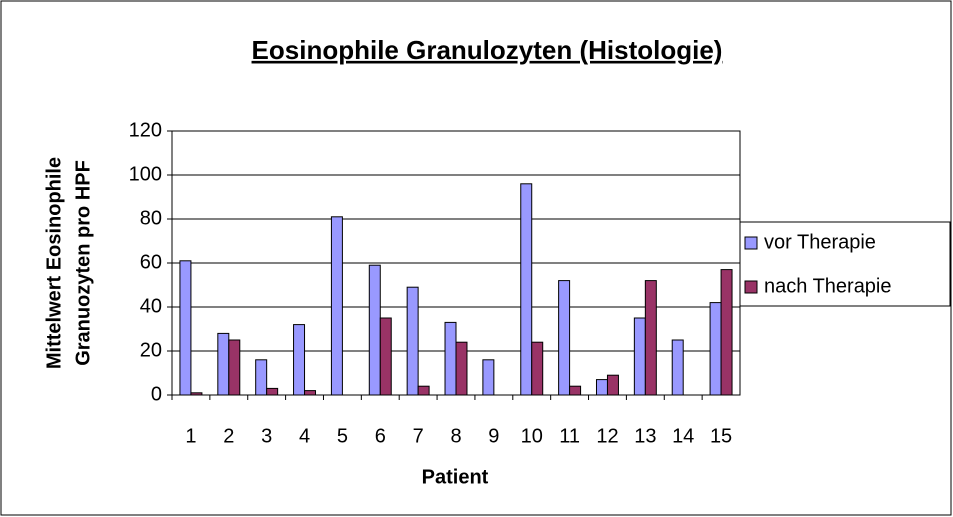 The height and width of the screenshot is (517, 953). What do you see at coordinates (190, 436) in the screenshot?
I see `x-tick-label: 1` at bounding box center [190, 436].